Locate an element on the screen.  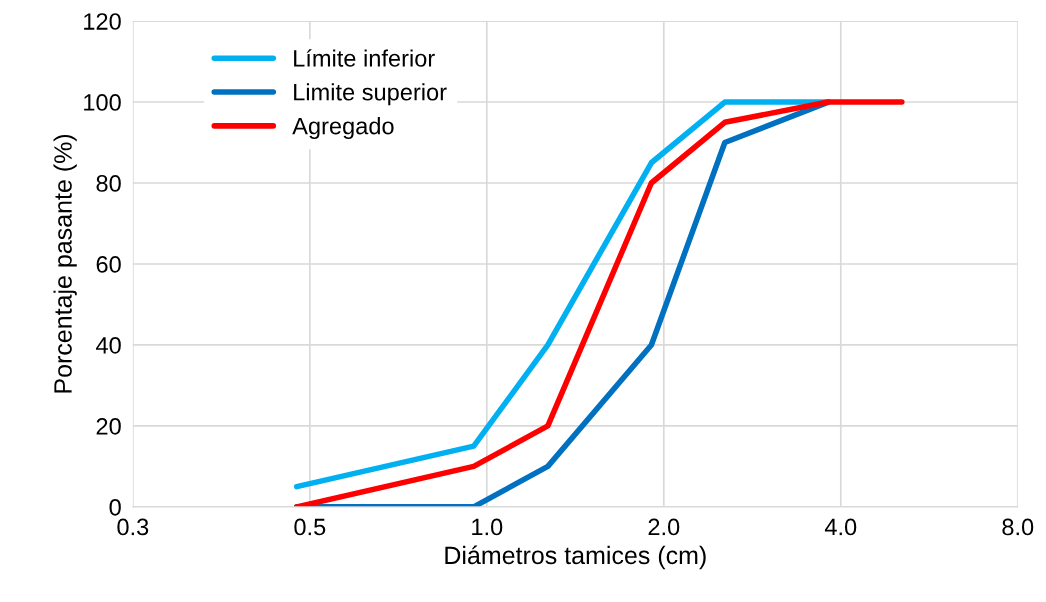
x-tick-label: 4.0 is located at coordinates (840, 527).